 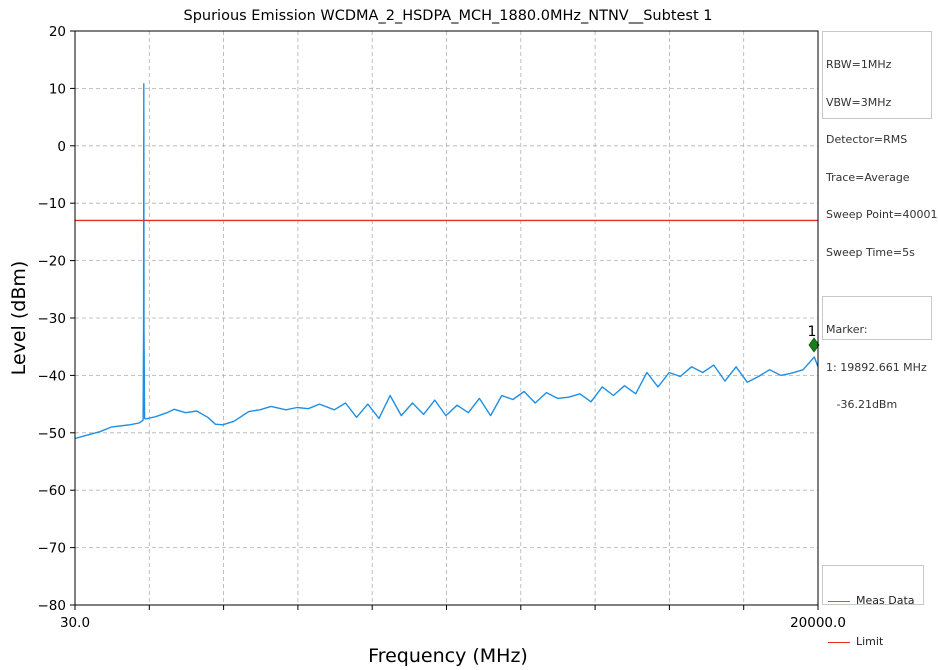 I want to click on marker-heading: Marker:, so click(x=847, y=329).